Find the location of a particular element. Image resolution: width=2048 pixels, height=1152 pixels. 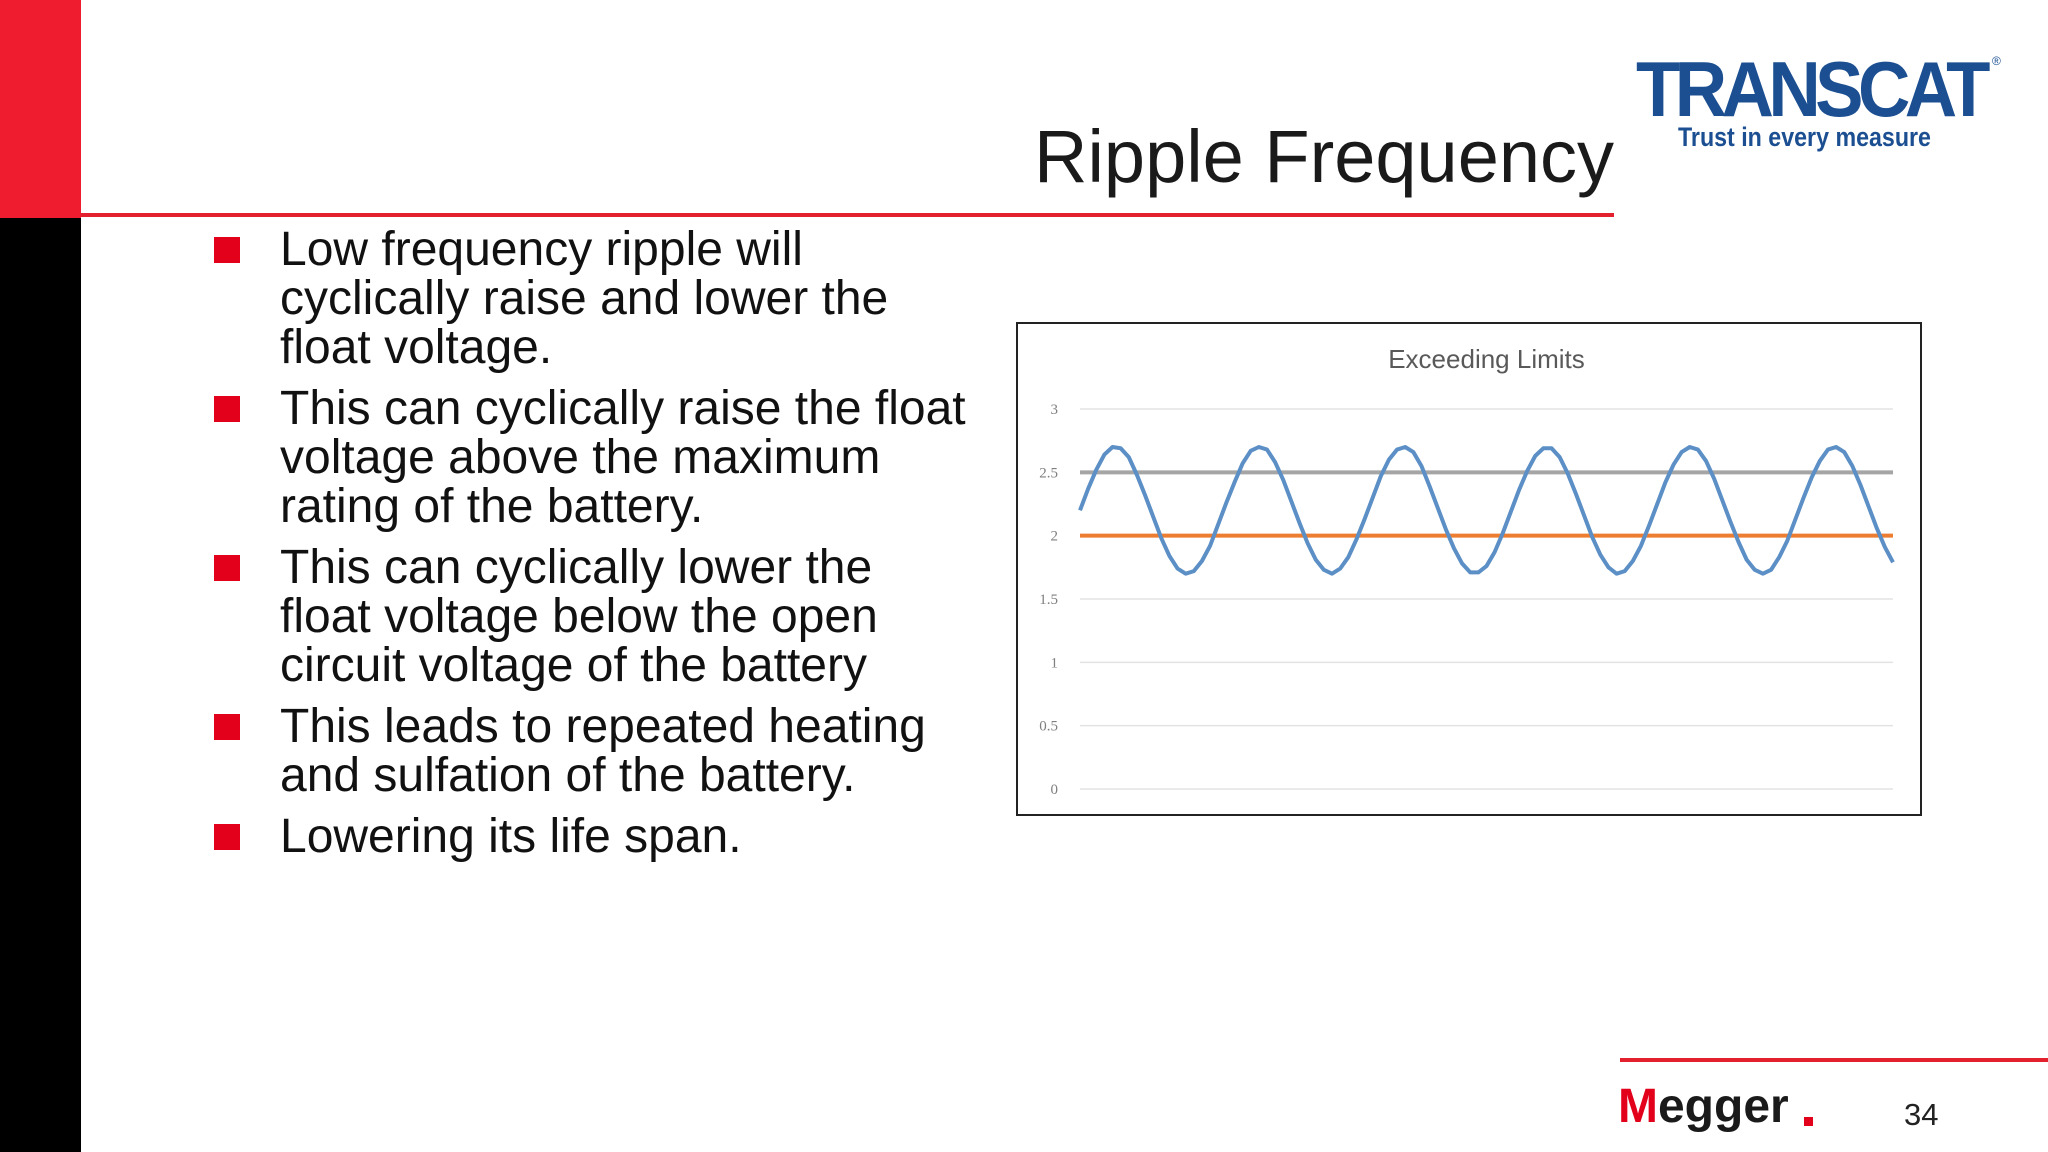

megger-logo-initial: M is located at coordinates (1638, 1106).